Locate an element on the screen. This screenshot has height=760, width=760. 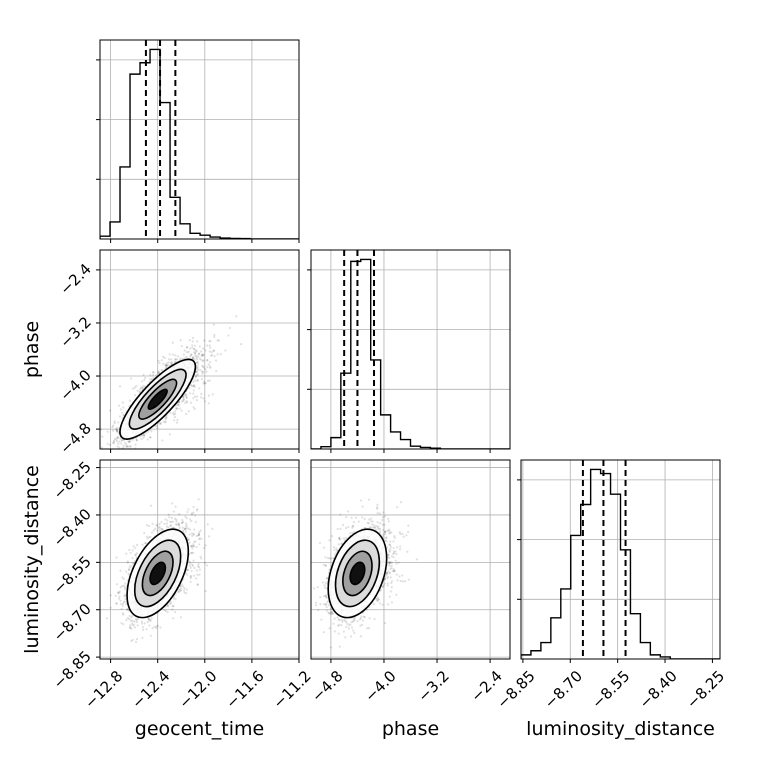
y-tick-label: −8.25 is located at coordinates (72, 480).